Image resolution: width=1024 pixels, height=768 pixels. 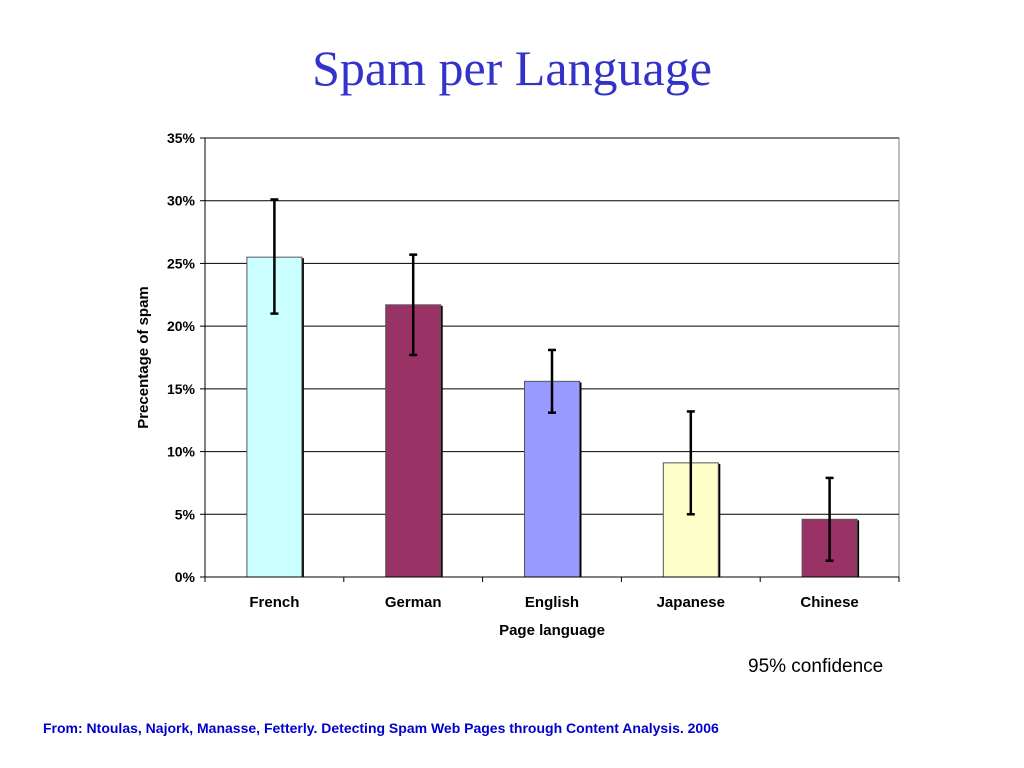 I want to click on x-axis-title: Page language, so click(x=552, y=630).